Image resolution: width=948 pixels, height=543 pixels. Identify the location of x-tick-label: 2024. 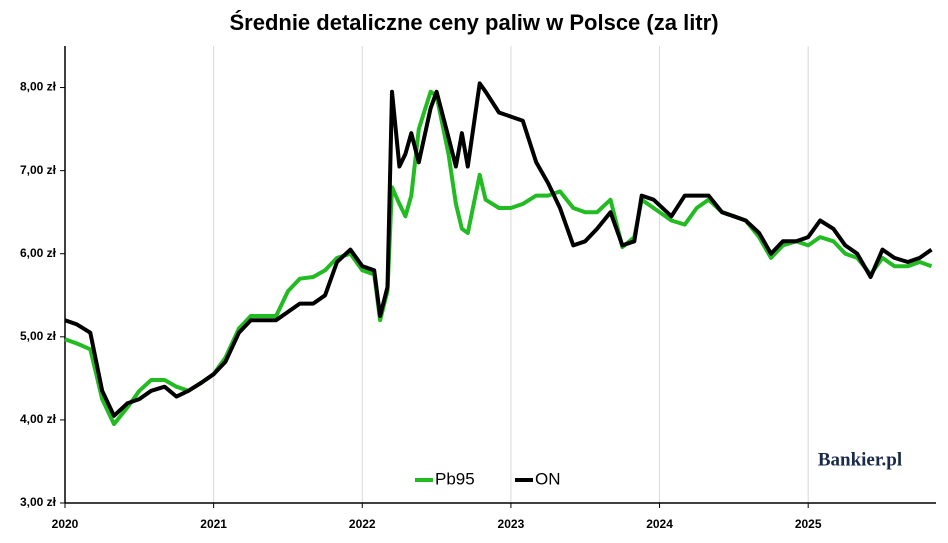
(659, 524).